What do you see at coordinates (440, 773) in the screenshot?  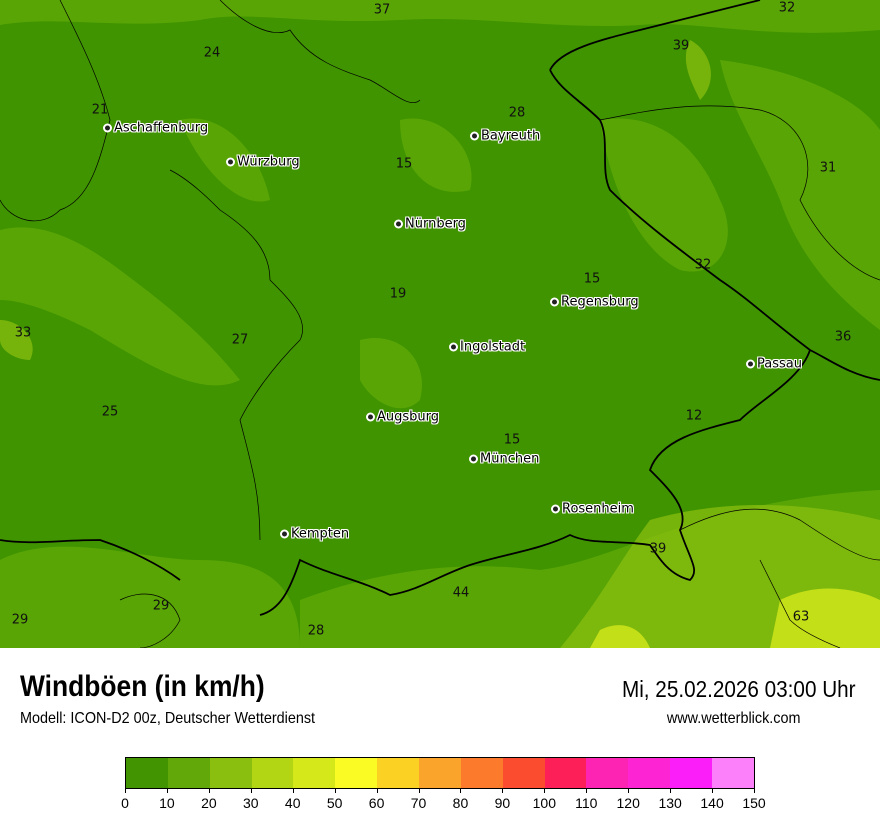 I see `color-scale-legend` at bounding box center [440, 773].